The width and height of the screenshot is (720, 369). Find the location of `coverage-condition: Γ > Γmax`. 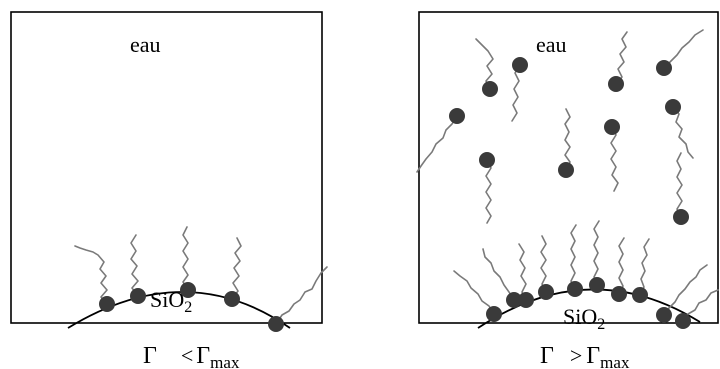

coverage-condition: Γ > Γmax is located at coordinates (585, 356).